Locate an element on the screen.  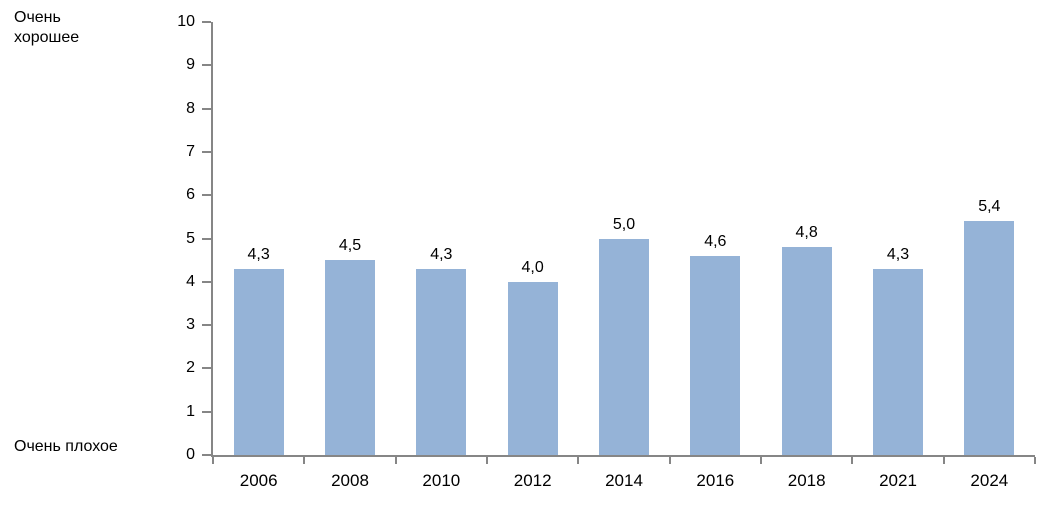
x-category-label: 2006 is located at coordinates (258, 480).